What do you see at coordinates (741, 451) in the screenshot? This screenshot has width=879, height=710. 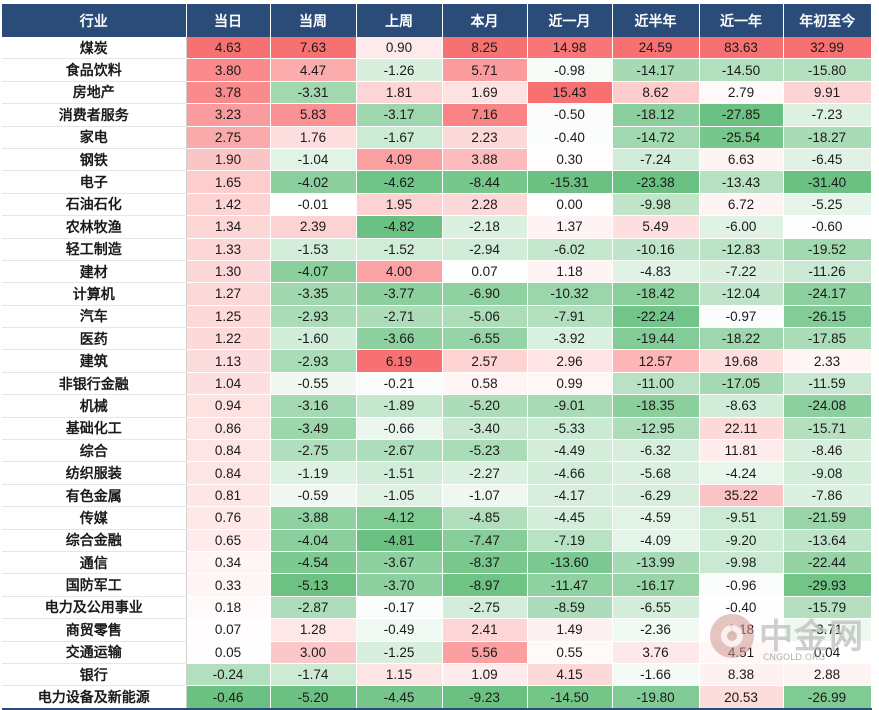 I see `heatmap-cell: 11.81` at bounding box center [741, 451].